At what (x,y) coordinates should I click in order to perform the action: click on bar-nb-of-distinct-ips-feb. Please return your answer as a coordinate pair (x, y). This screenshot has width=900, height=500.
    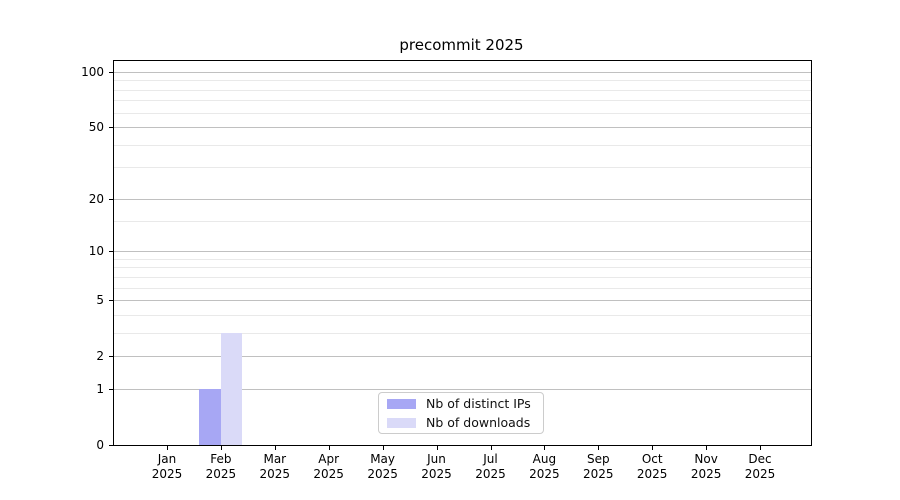
    Looking at the image, I should click on (210, 417).